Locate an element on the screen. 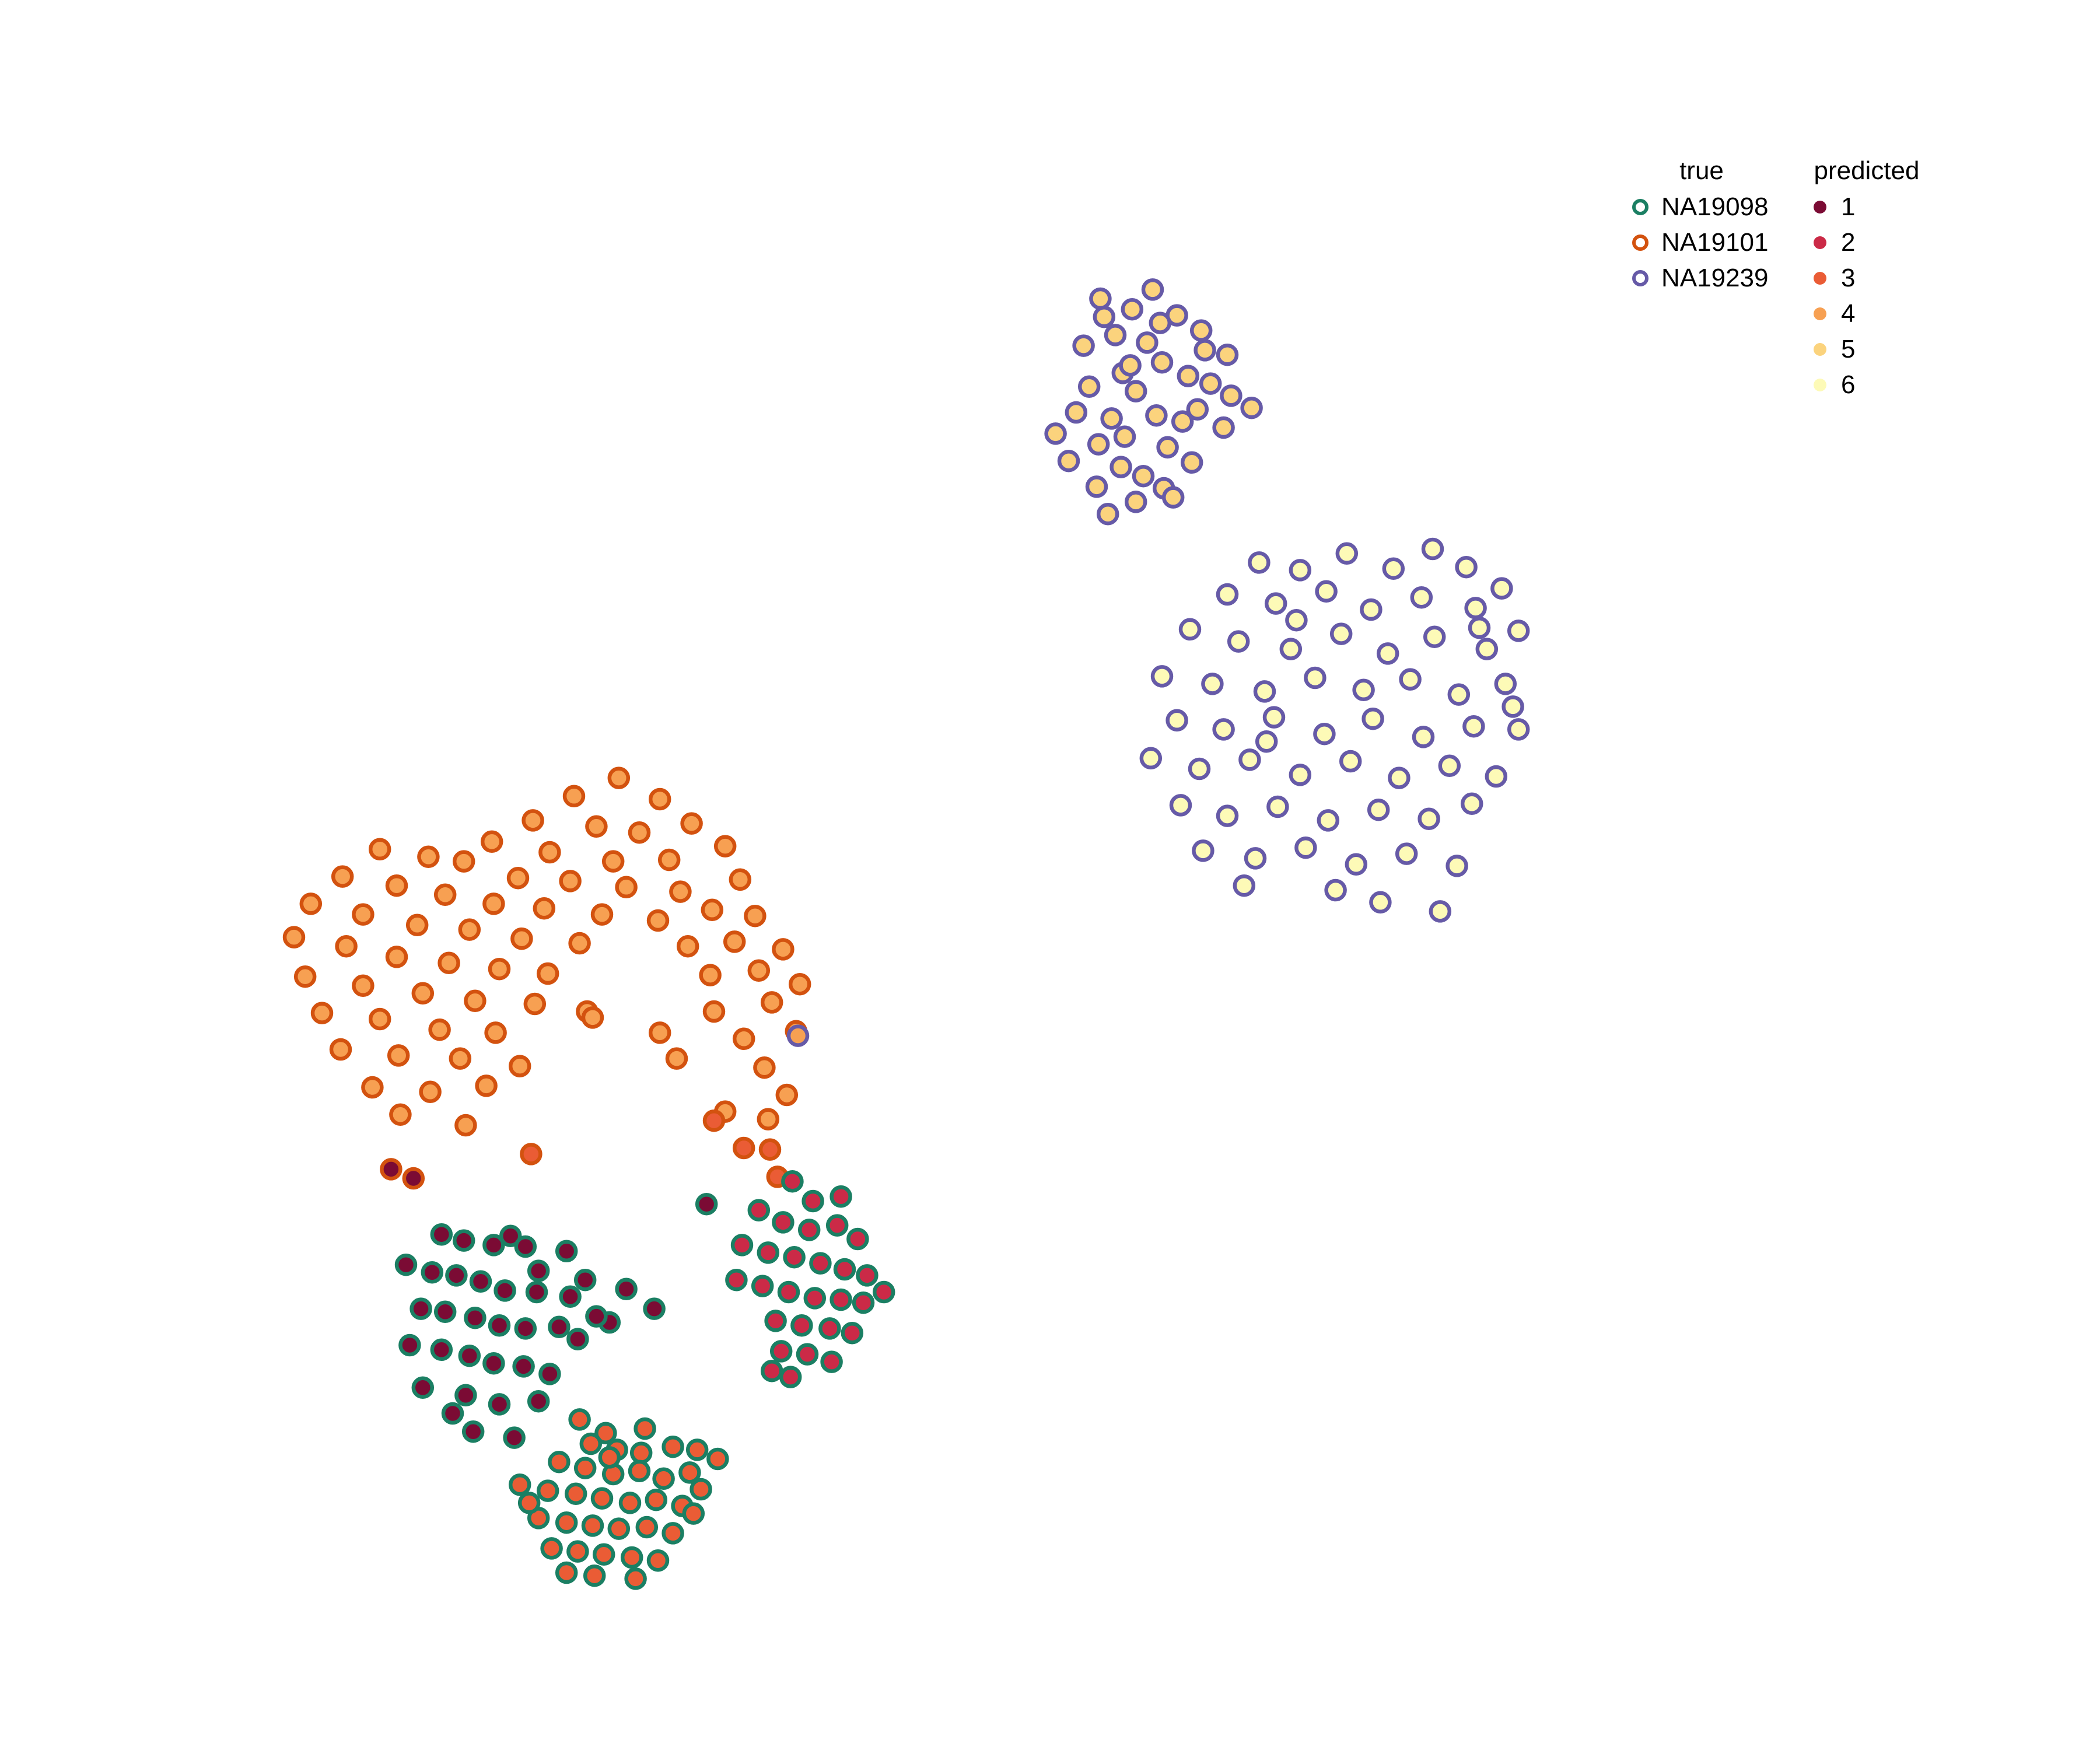  legend-key-dot-icon is located at coordinates (1820, 349).